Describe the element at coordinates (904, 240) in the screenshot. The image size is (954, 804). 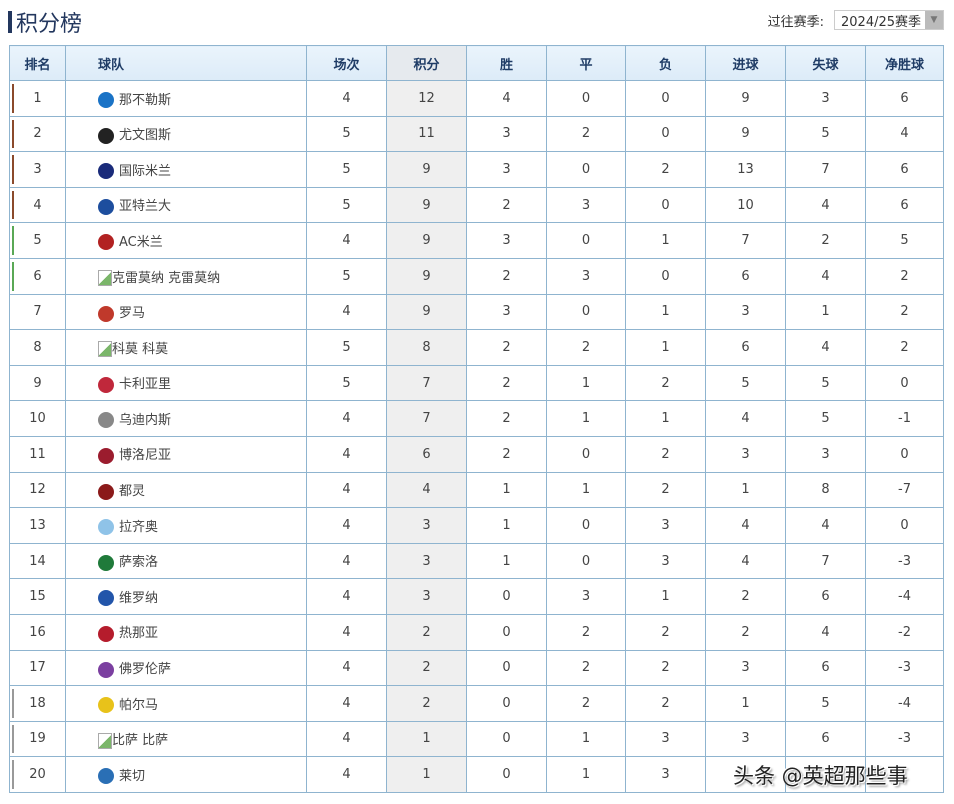
I see `cell-goal-diff: 5` at that location.